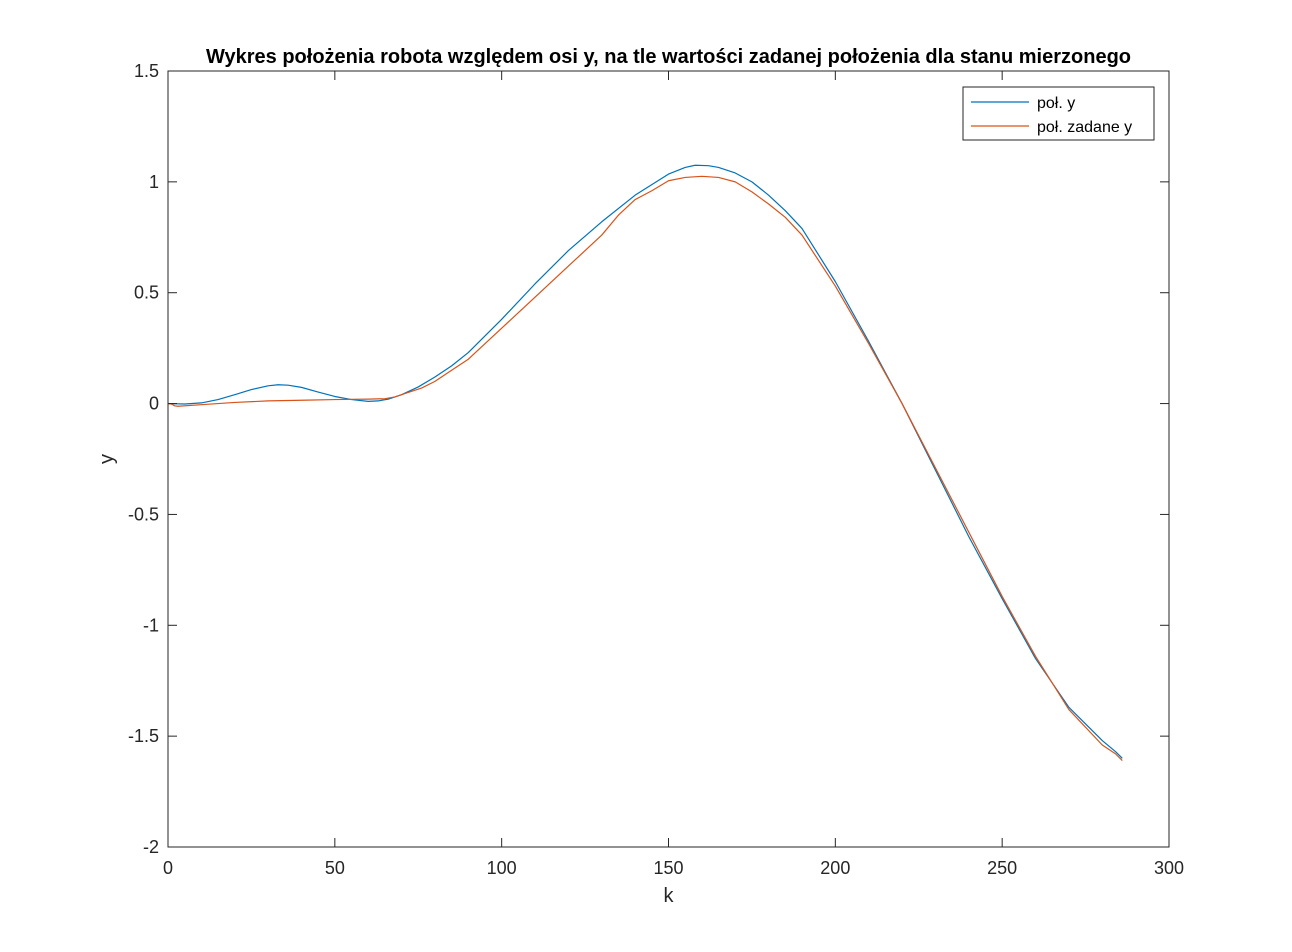  What do you see at coordinates (168, 868) in the screenshot?
I see `x-tick-label: 0` at bounding box center [168, 868].